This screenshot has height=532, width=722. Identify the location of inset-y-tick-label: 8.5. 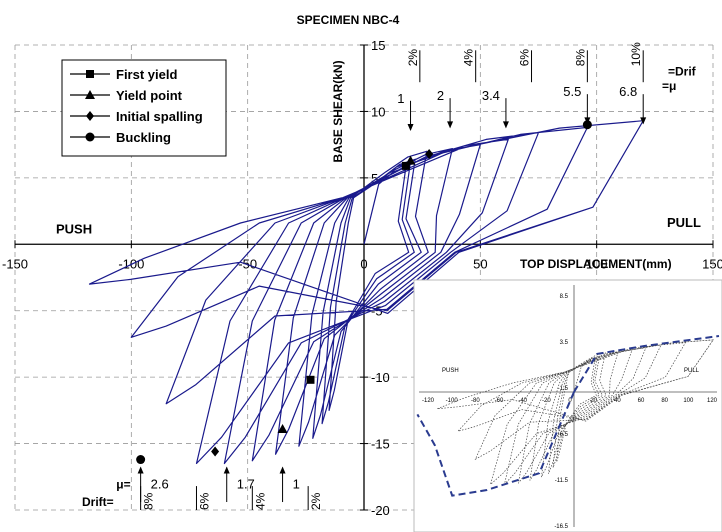
(564, 297).